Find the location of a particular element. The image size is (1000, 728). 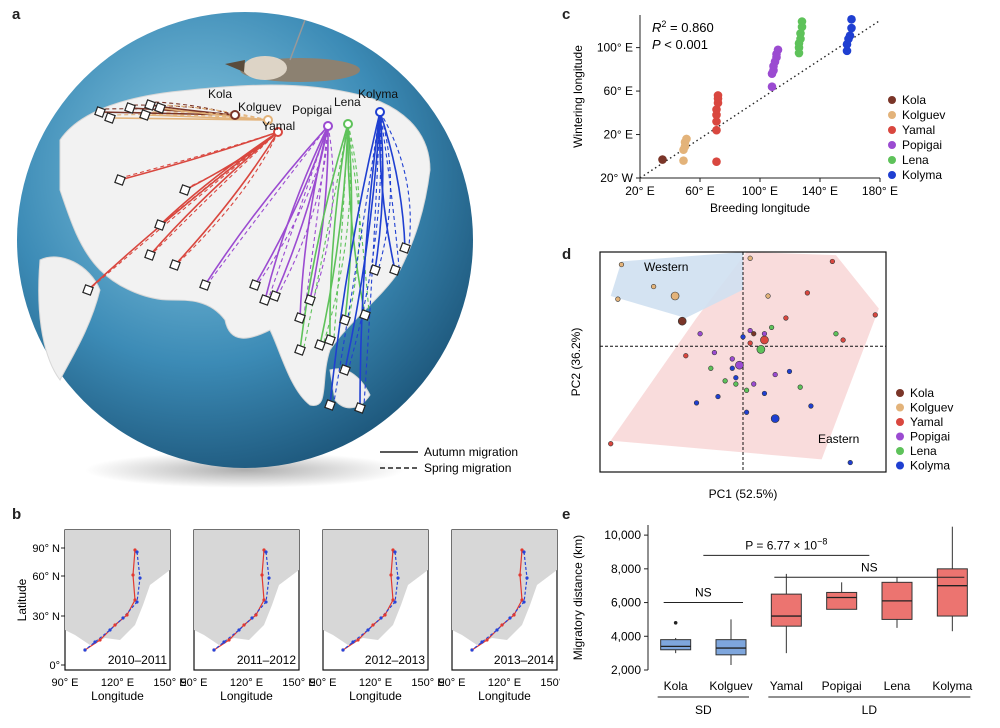

c-xtick-label: 60° E is located at coordinates (699, 191).